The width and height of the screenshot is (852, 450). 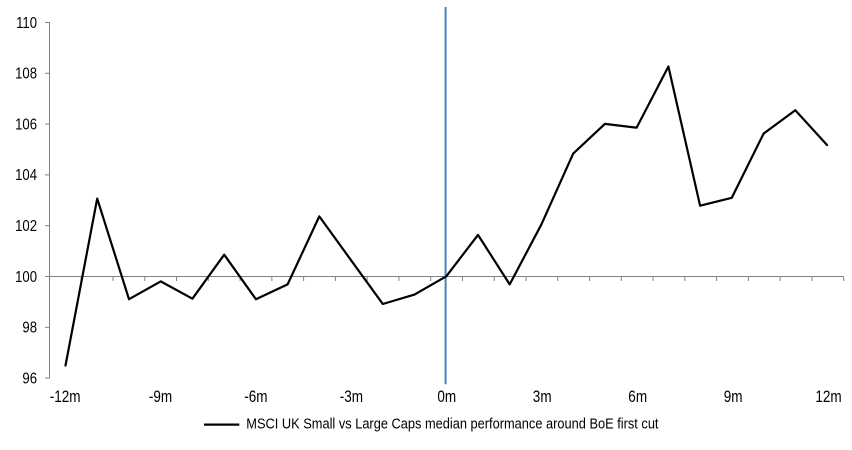 What do you see at coordinates (26, 175) in the screenshot?
I see `svg-text: 104` at bounding box center [26, 175].